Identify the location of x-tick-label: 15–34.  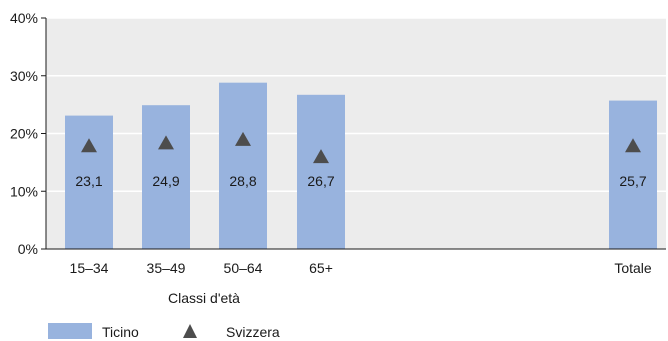
(89, 268).